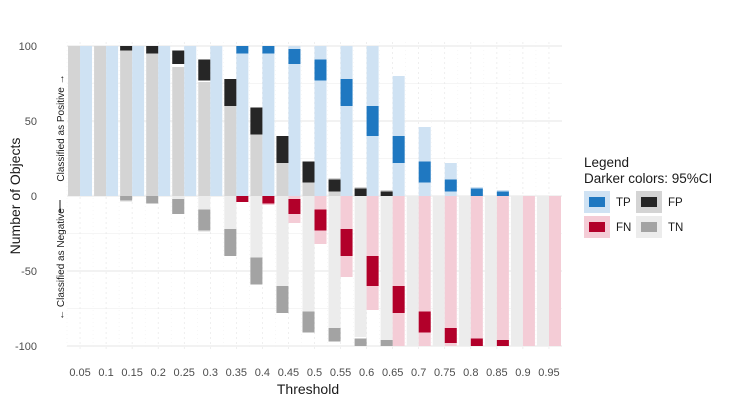  I want to click on x-tick-label: 0.1, so click(105, 373).